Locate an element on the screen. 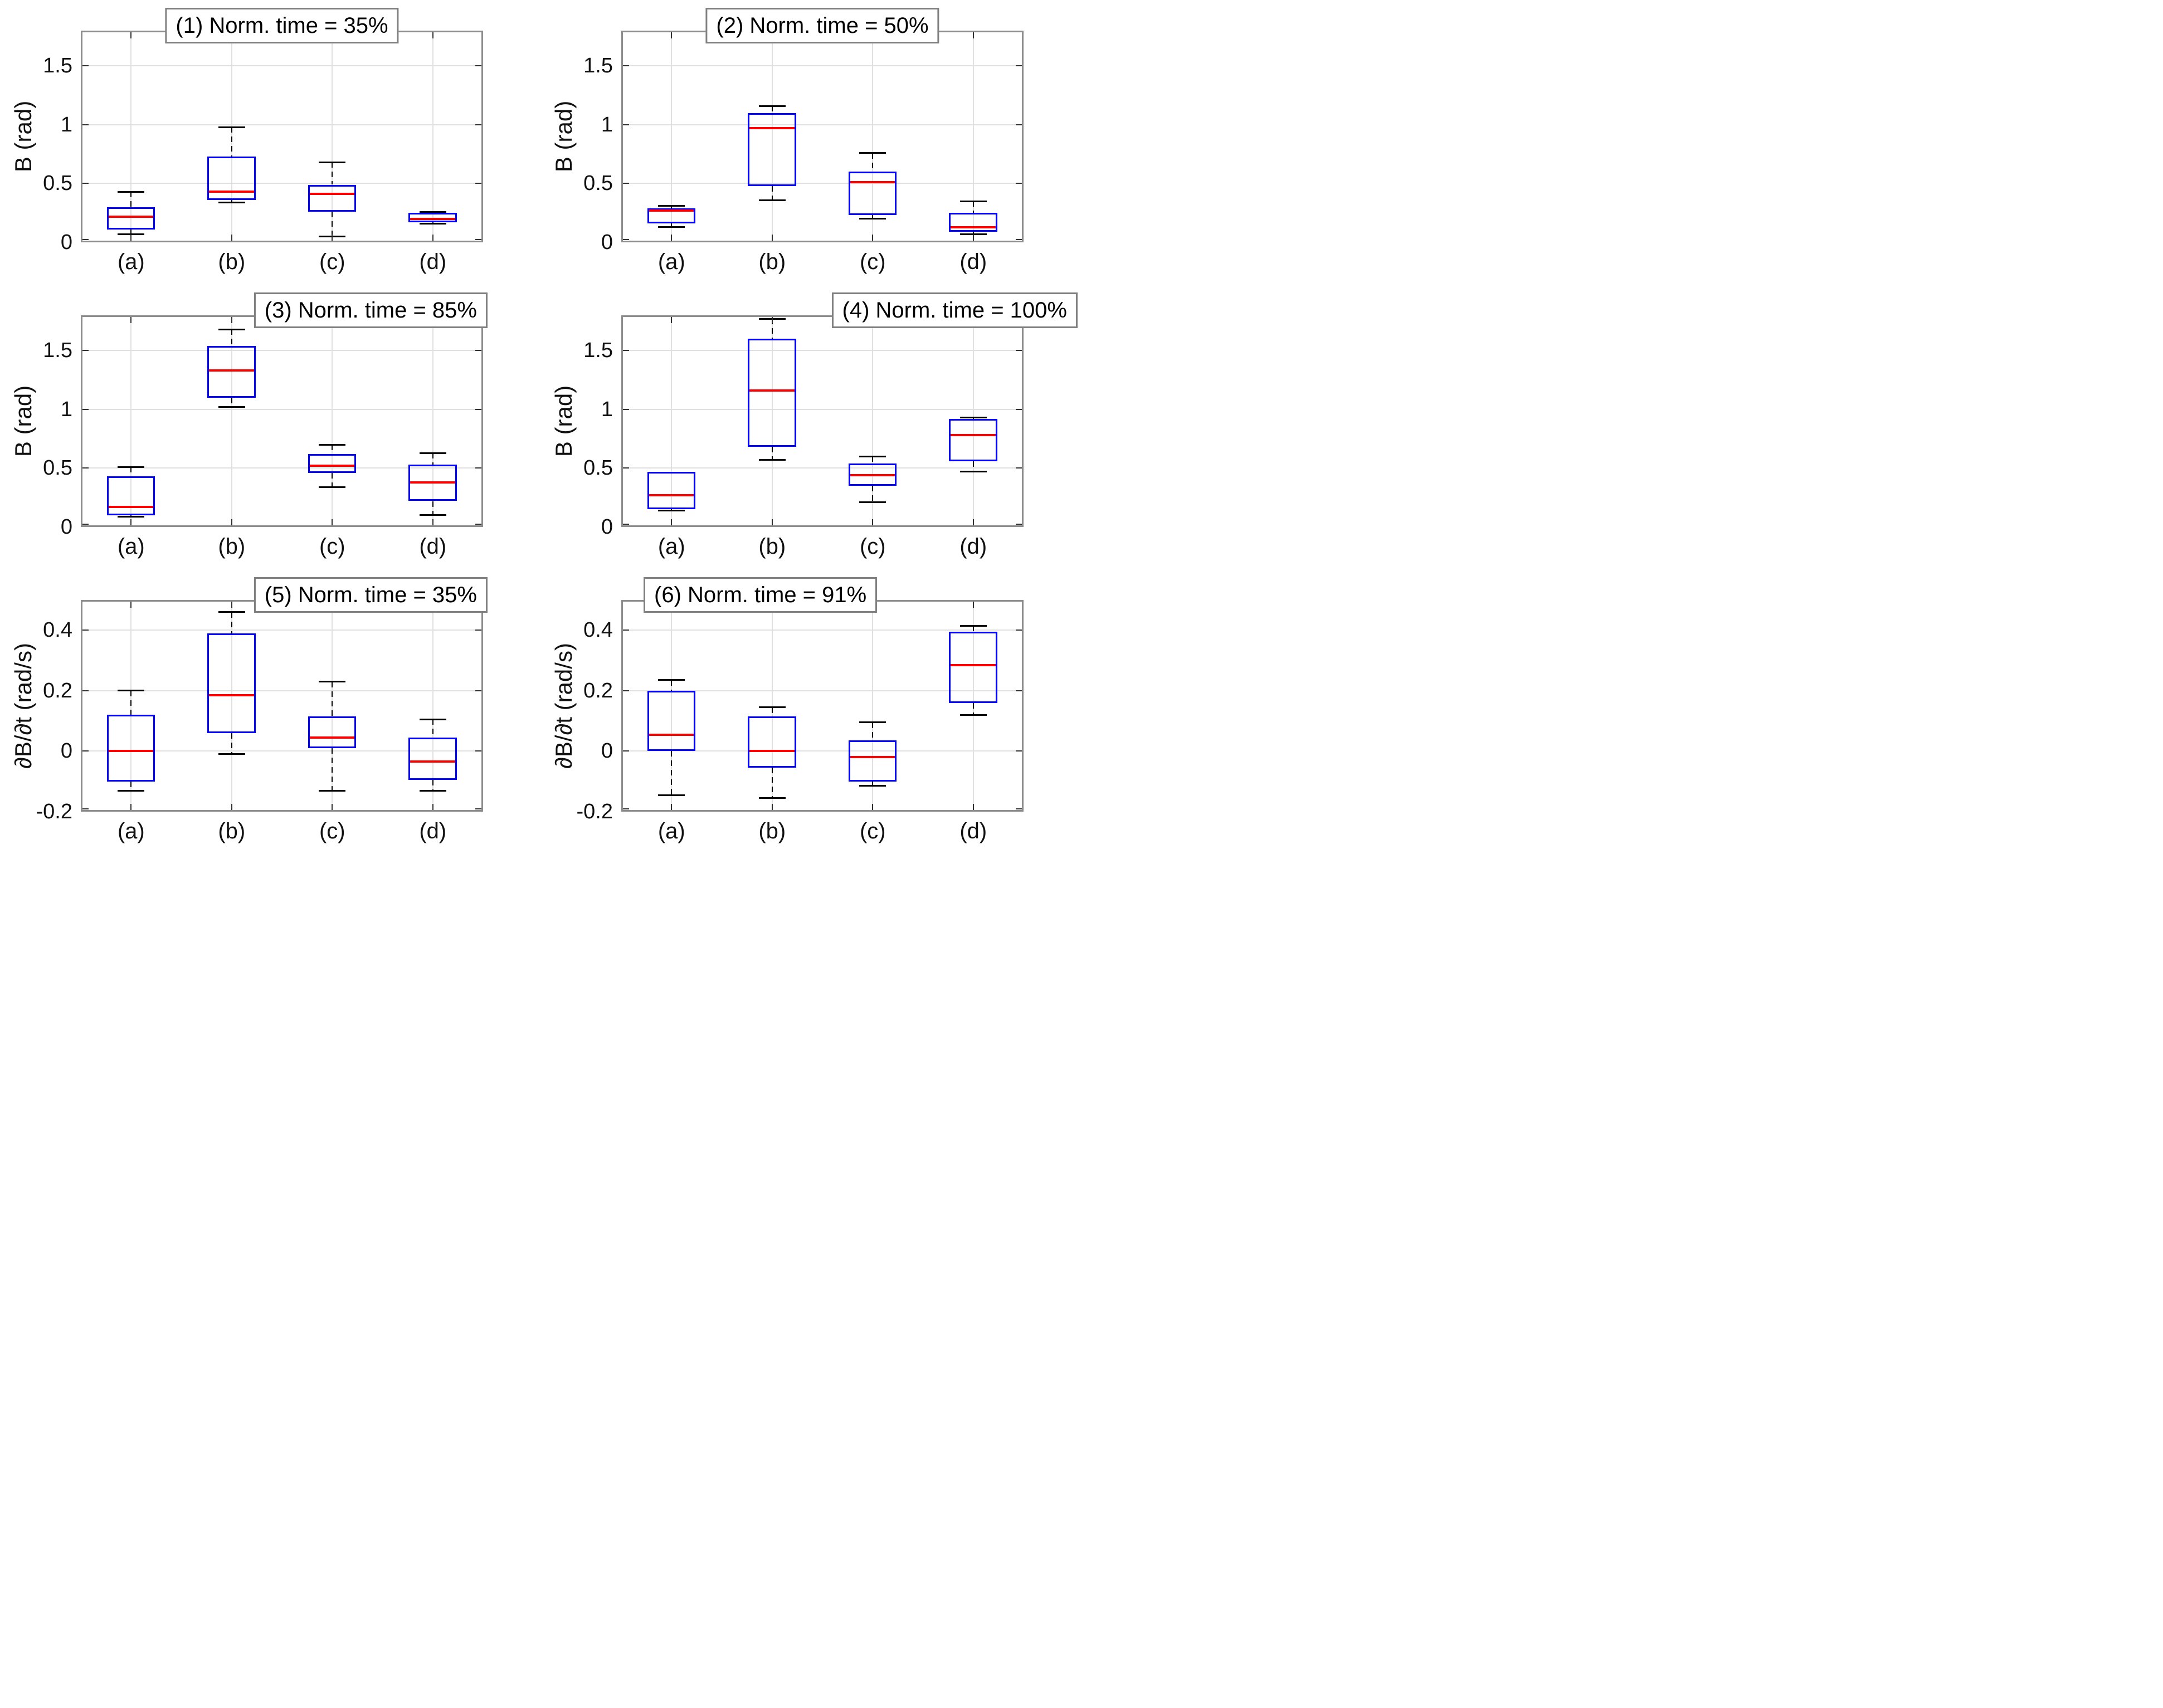 The width and height of the screenshot is (2163, 1708). y-tick-label: 0.2 is located at coordinates (58, 691).